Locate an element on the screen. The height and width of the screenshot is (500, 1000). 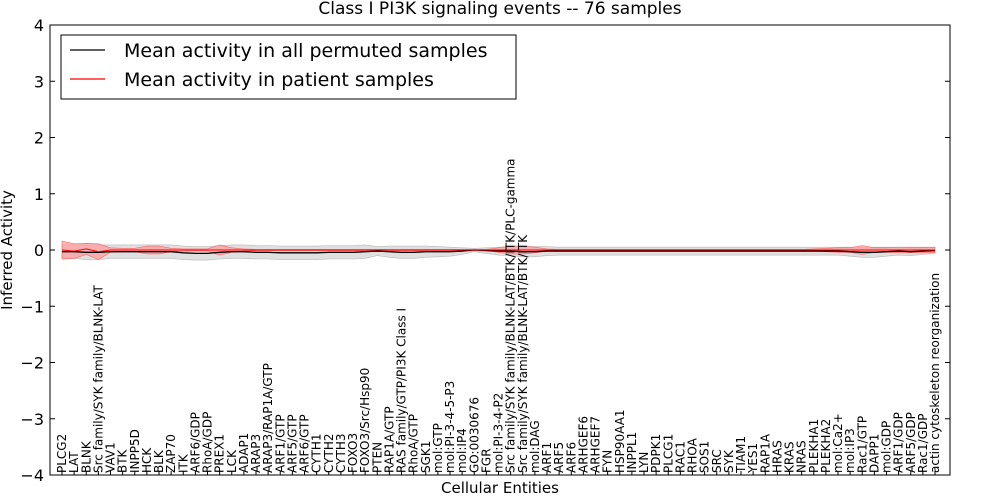
x-tick-label: RhoA/GDP is located at coordinates (208, 442).